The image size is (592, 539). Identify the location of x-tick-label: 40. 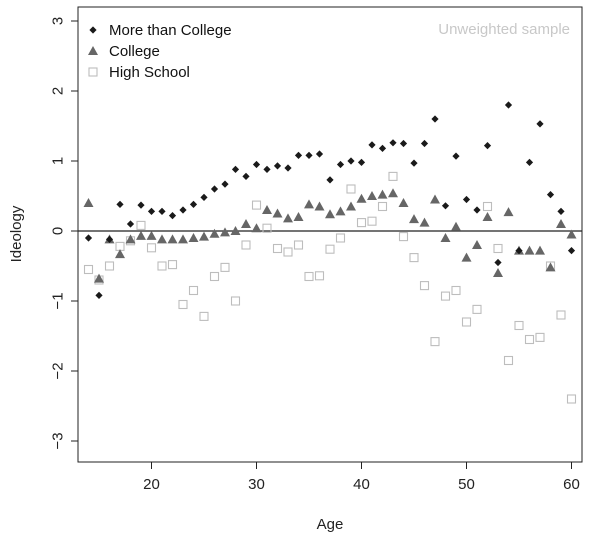
(361, 484).